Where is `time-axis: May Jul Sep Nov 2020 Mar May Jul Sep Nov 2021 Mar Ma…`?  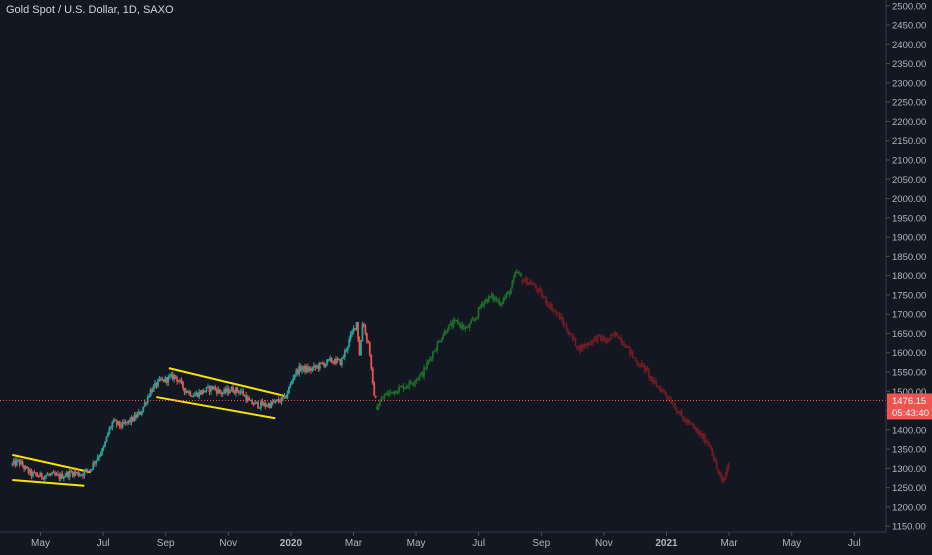 time-axis: May Jul Sep Nov 2020 Mar May Jul Sep Nov 2021 Mar Ma… is located at coordinates (446, 540).